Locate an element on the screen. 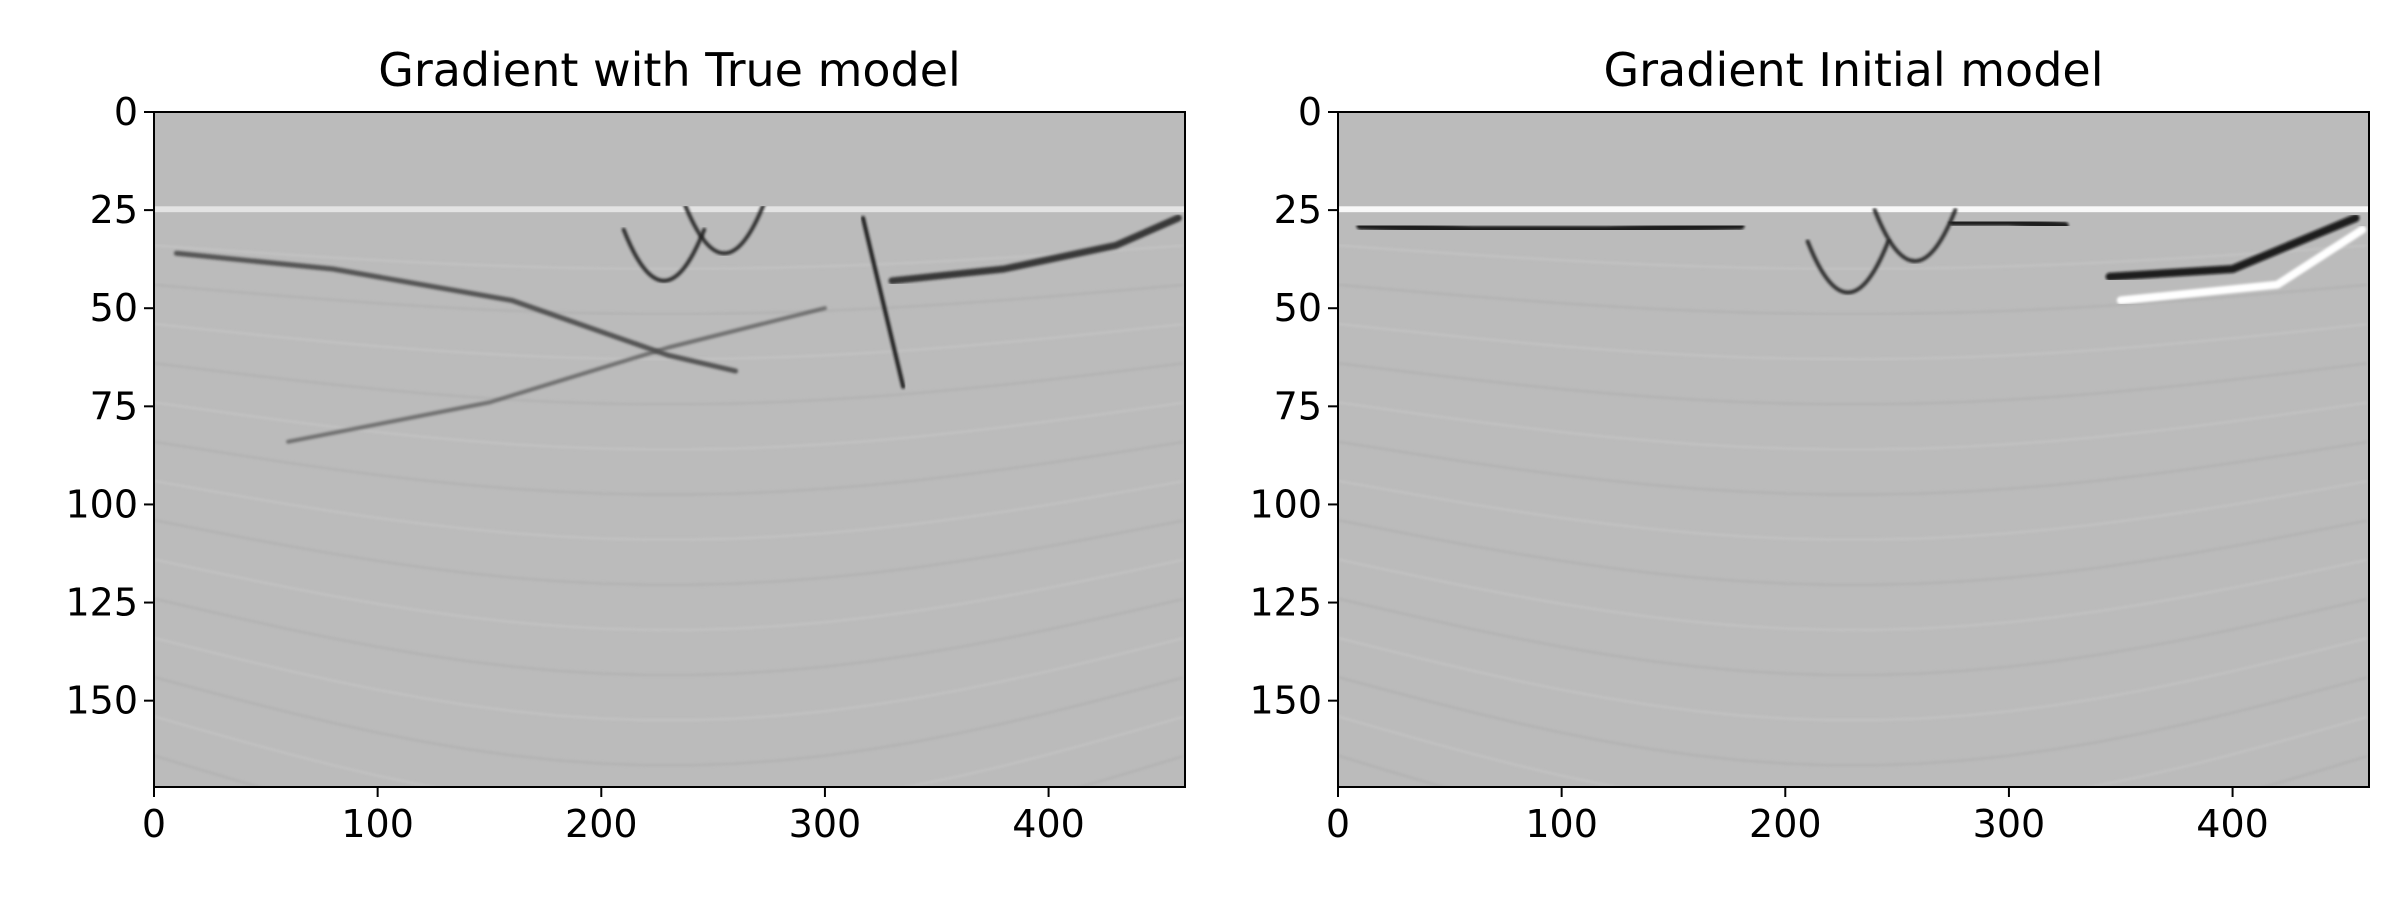 The width and height of the screenshot is (2400, 900). left-water-layer is located at coordinates (669, 159).